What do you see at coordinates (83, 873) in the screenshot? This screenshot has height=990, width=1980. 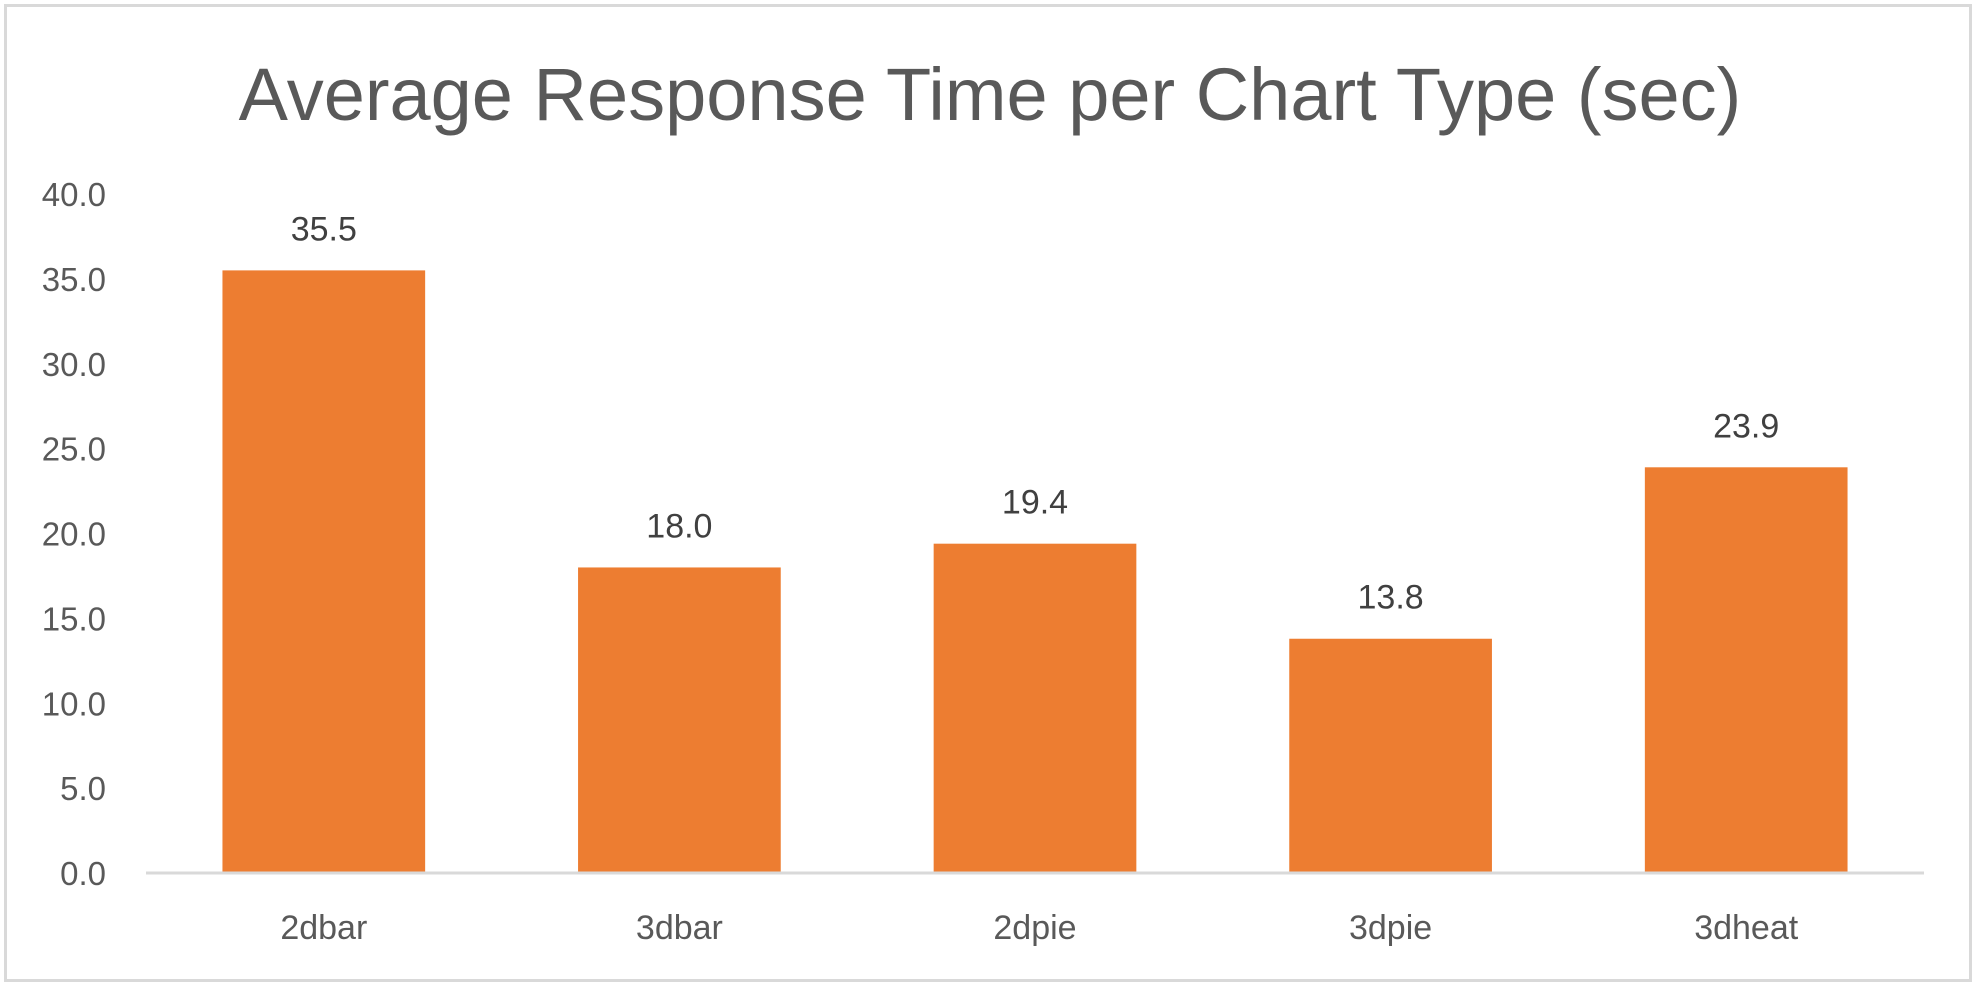 I see `y-tick-label: 0.0` at bounding box center [83, 873].